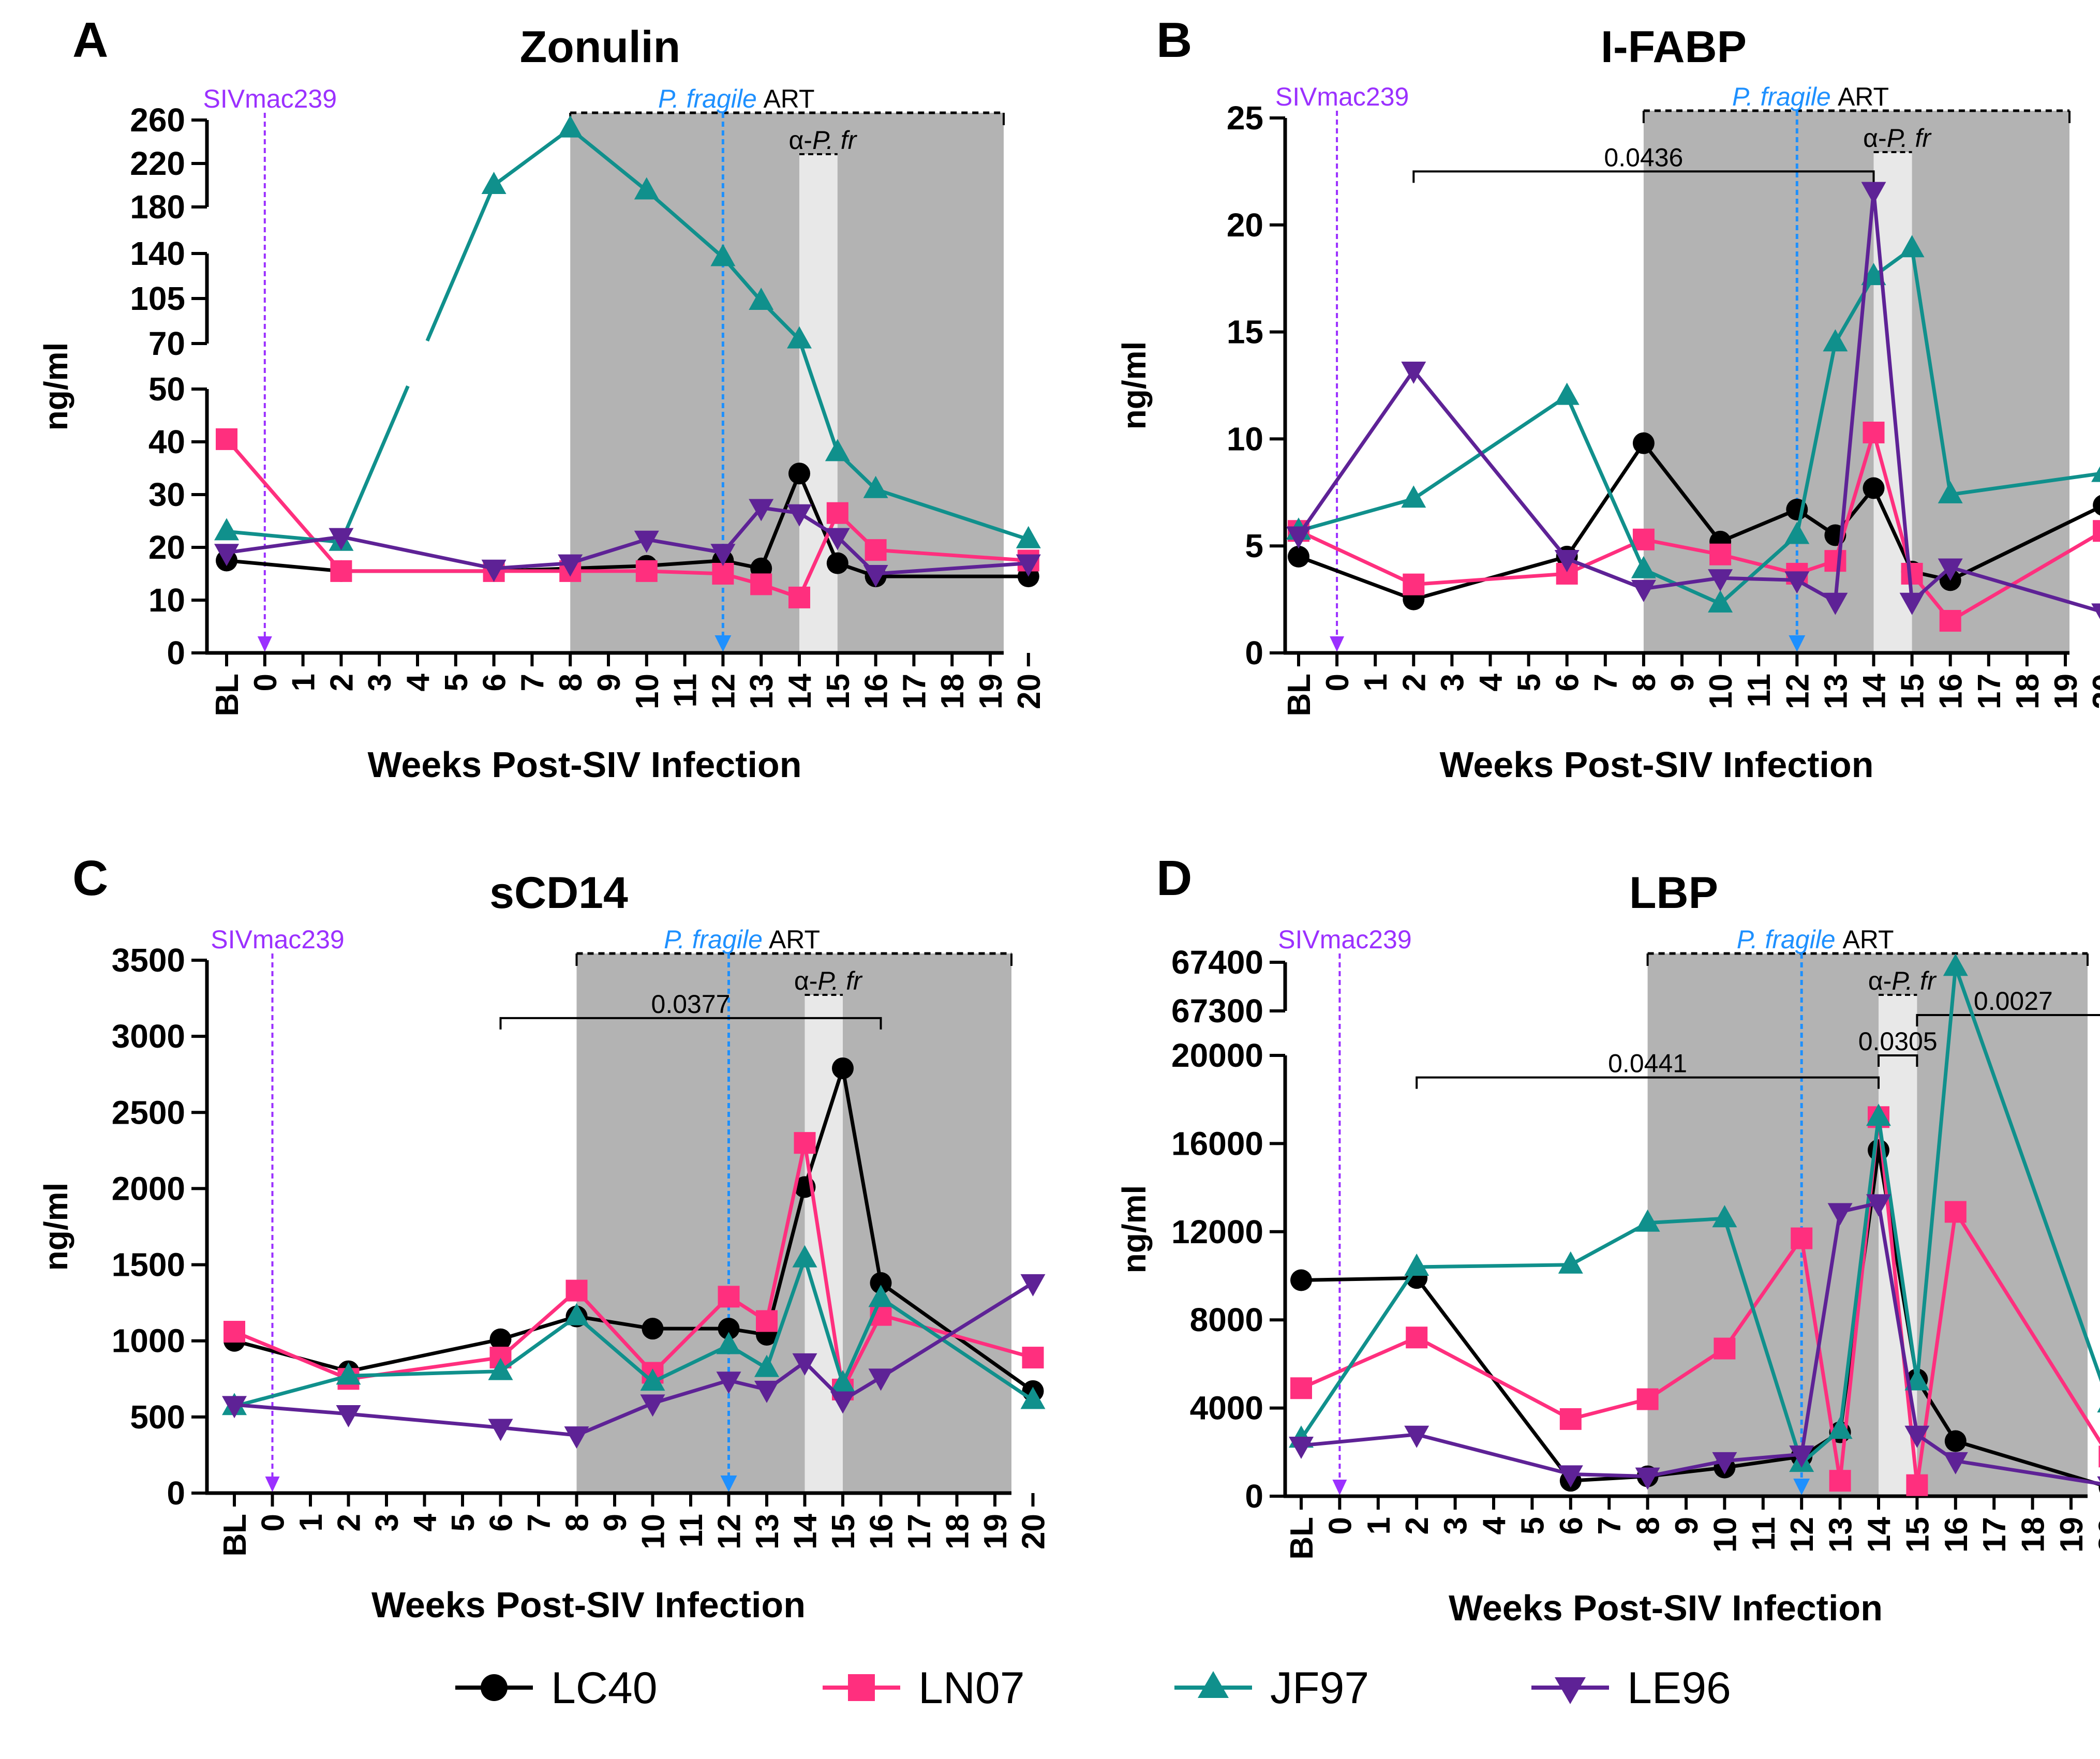 The height and width of the screenshot is (1759, 2100). Describe the element at coordinates (1245, 225) in the screenshot. I see `y-tick-label: 20` at that location.